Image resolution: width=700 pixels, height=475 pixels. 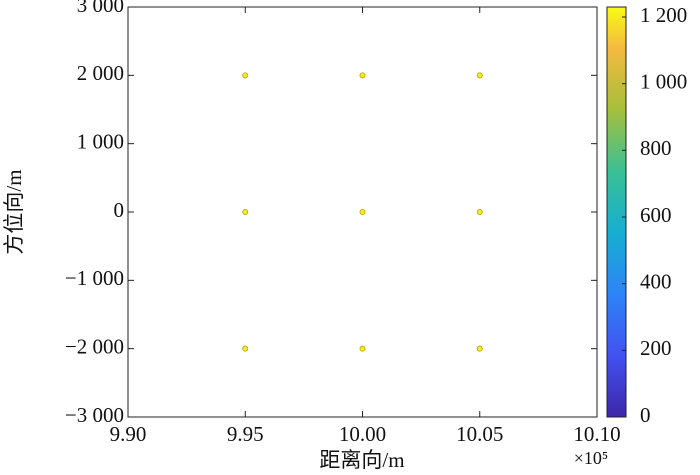 I want to click on y-tick-label: −2 000, so click(x=94, y=346).